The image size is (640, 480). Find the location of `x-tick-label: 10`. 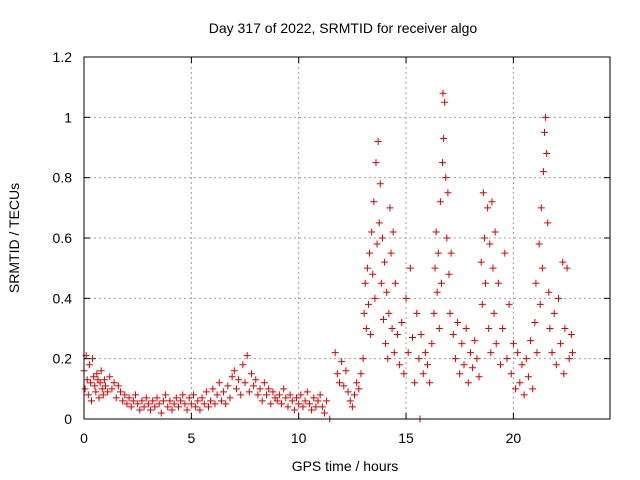

x-tick-label: 10 is located at coordinates (299, 438).